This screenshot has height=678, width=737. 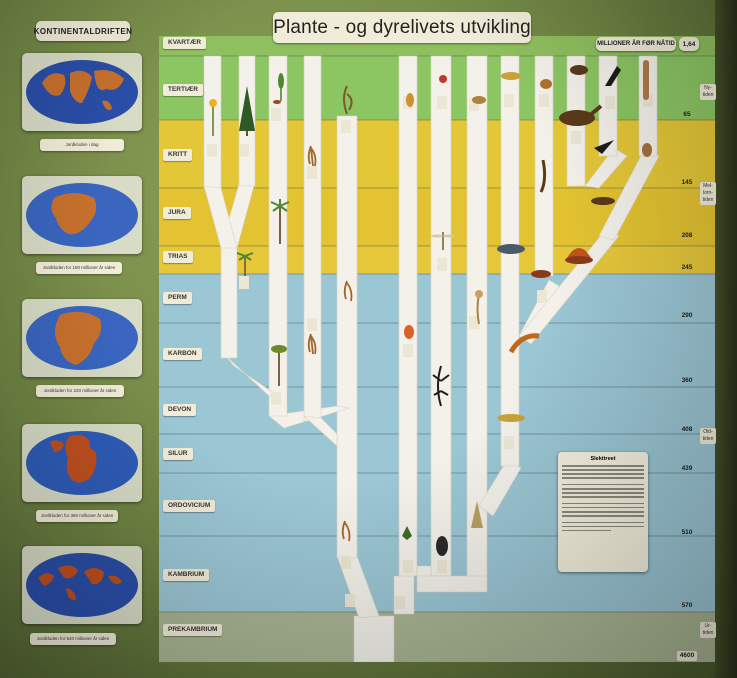 I want to click on period-label-jura: JURA, so click(x=177, y=213).